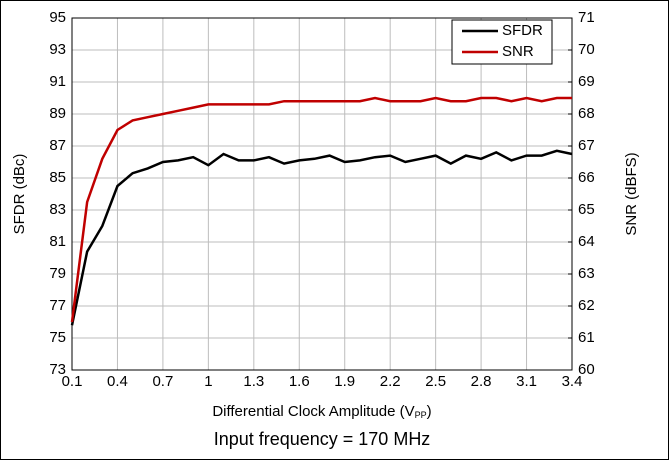 The image size is (669, 460). What do you see at coordinates (586, 145) in the screenshot?
I see `y2-tick-label: 67` at bounding box center [586, 145].